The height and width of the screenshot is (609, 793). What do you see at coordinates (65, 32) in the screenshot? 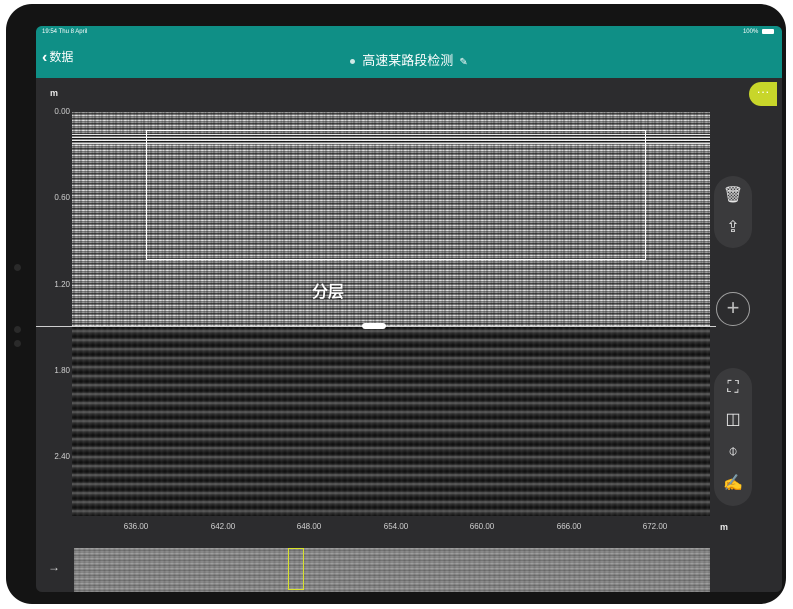
I see `status-time: 19:54 Thu 8 April` at bounding box center [65, 32].